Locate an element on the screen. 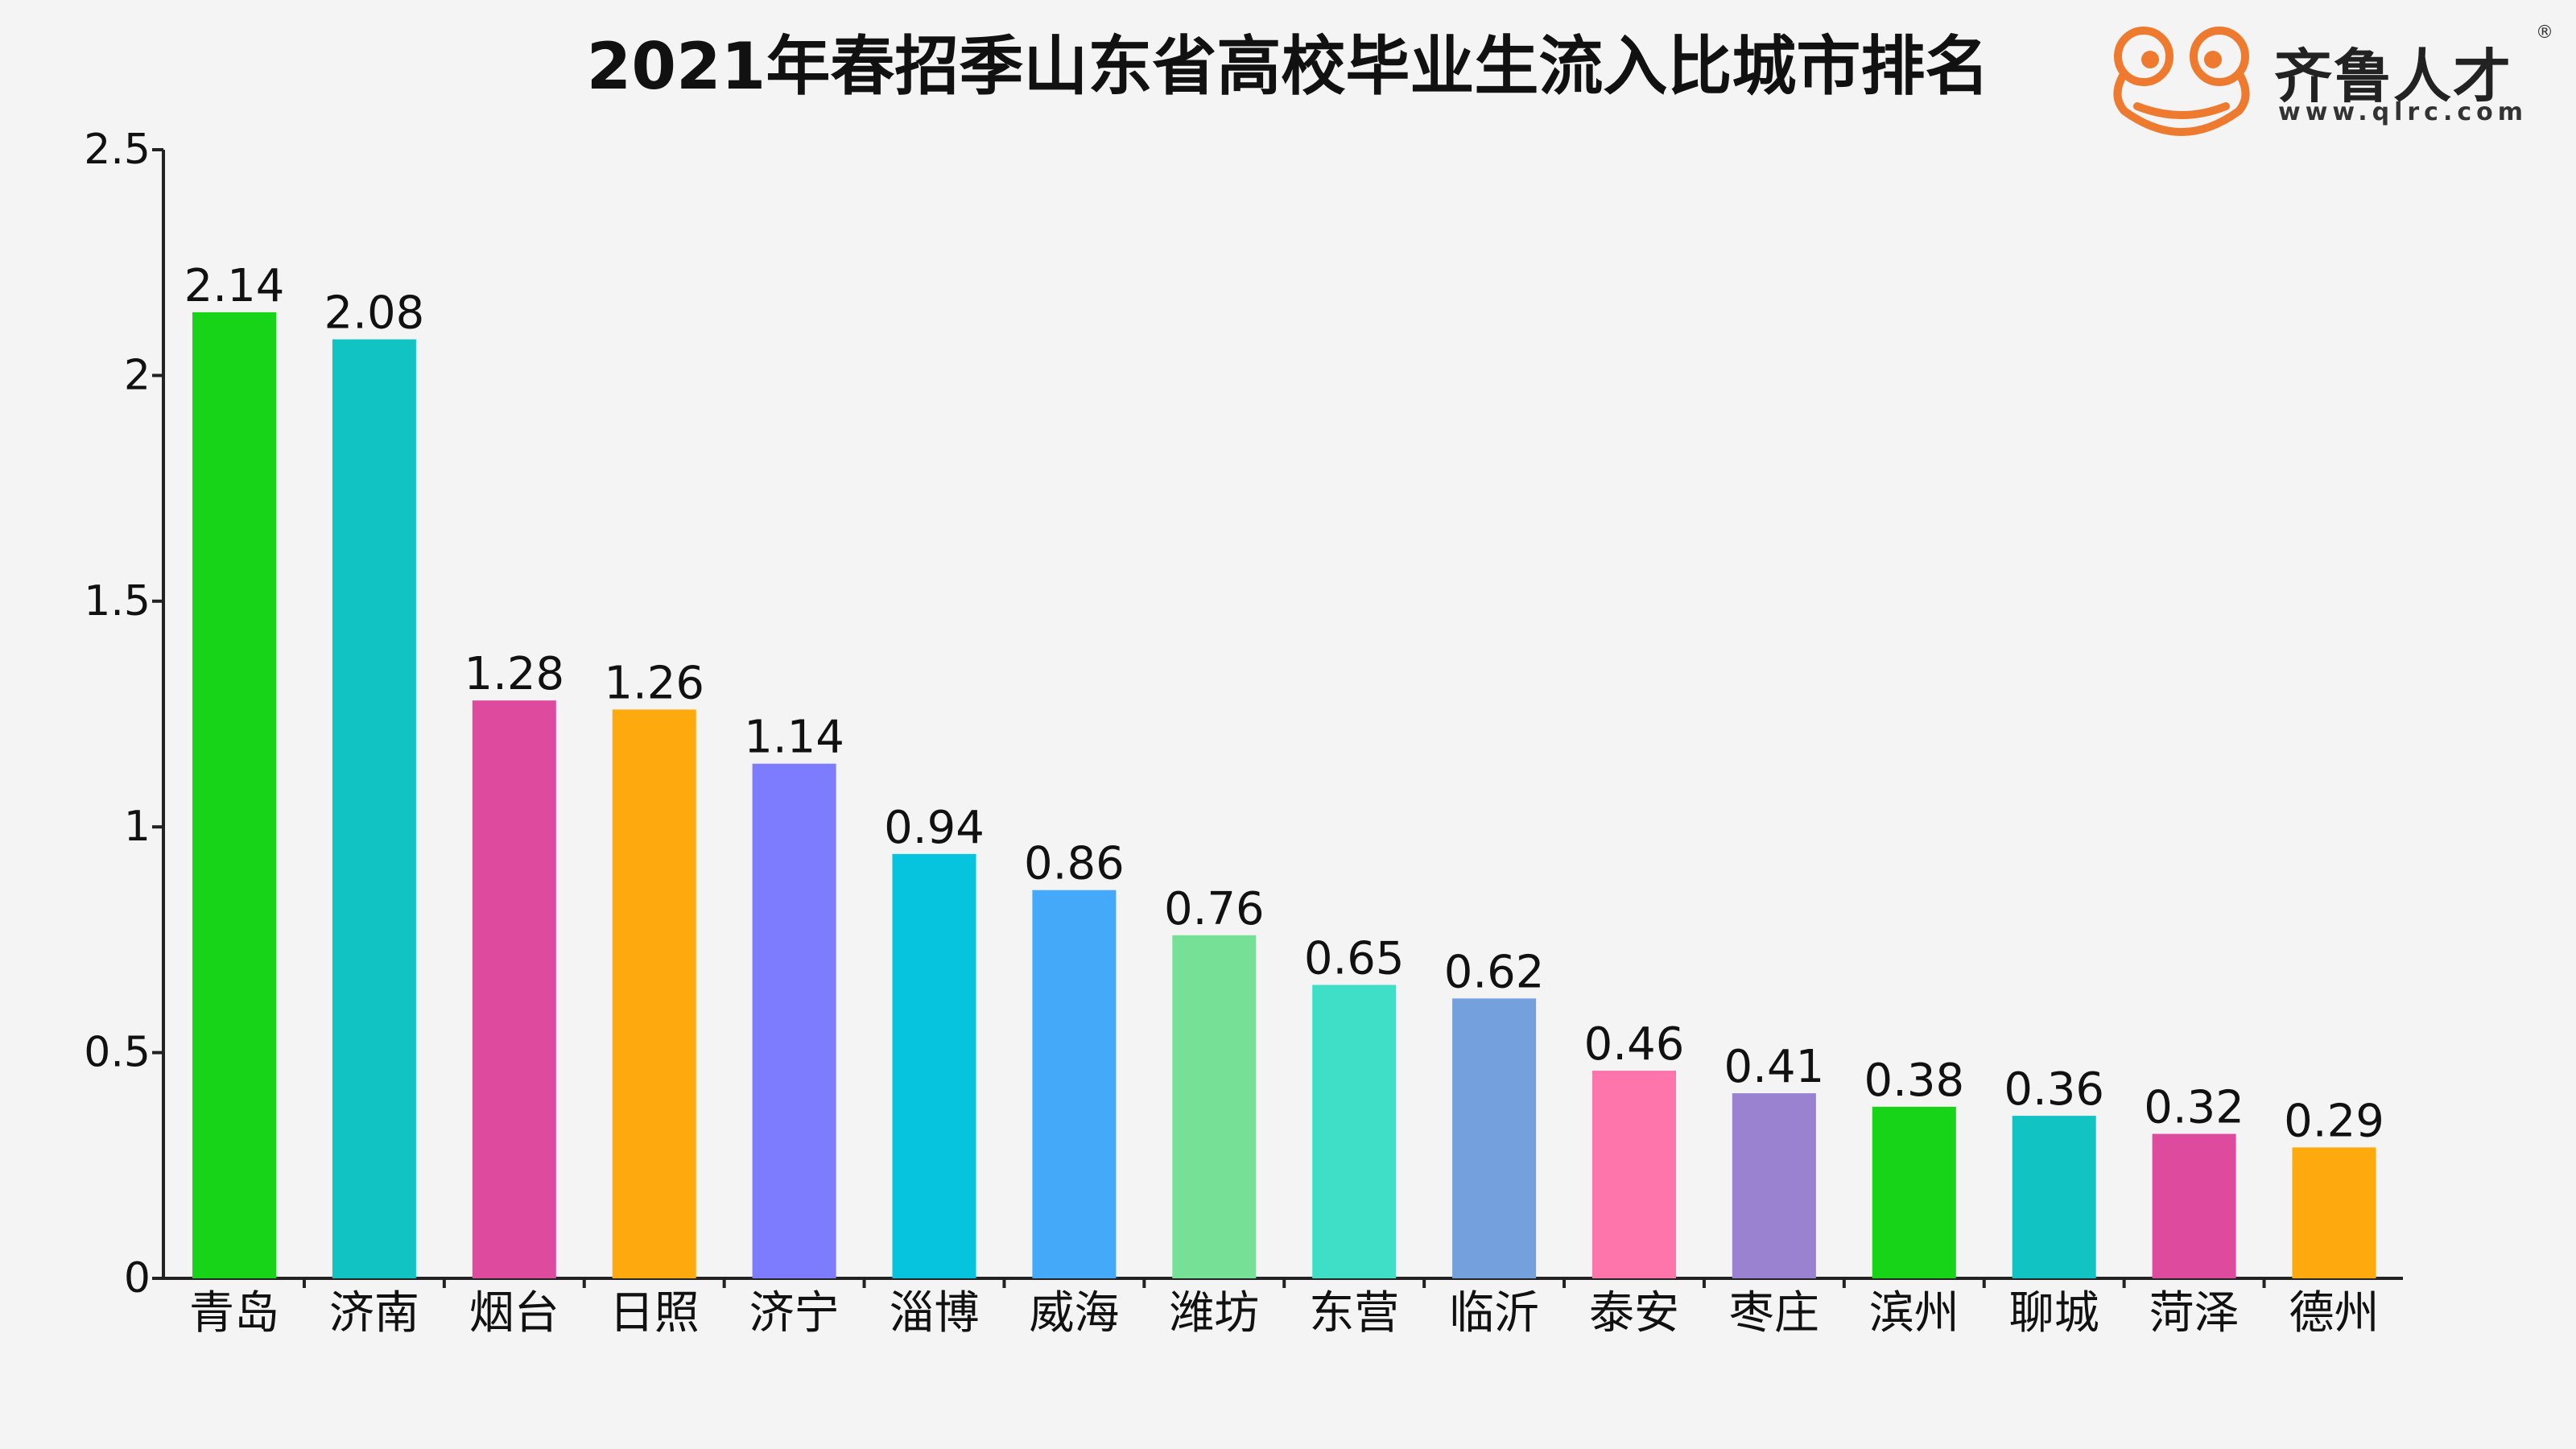  y-tick-label: 2.5 is located at coordinates (117, 150).